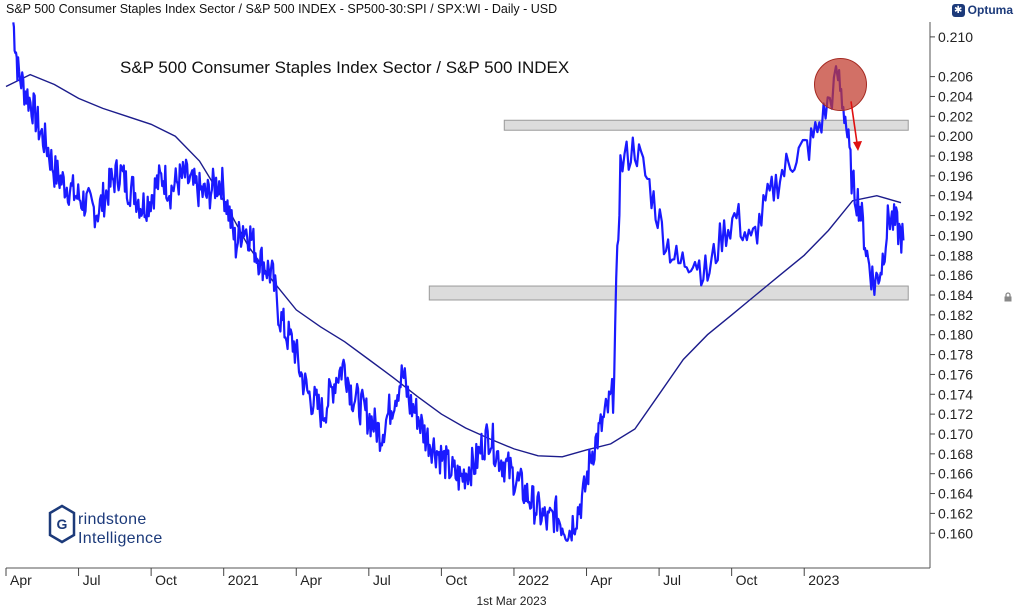 The height and width of the screenshot is (613, 1023). Describe the element at coordinates (955, 295) in the screenshot. I see `y-tick-label-12: 0.184` at that location.